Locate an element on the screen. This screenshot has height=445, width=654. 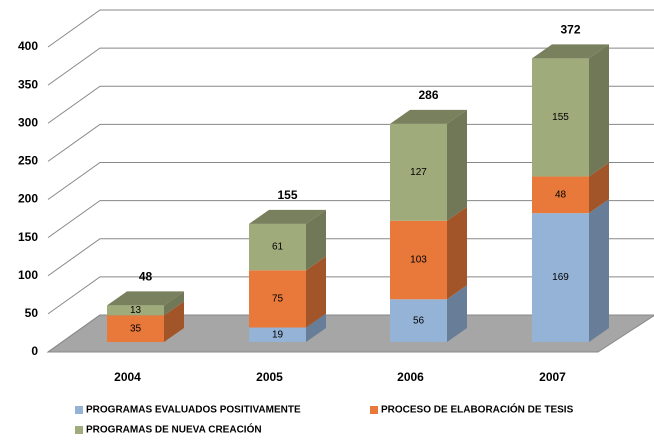
y-tick-label: 100 is located at coordinates (28, 275).